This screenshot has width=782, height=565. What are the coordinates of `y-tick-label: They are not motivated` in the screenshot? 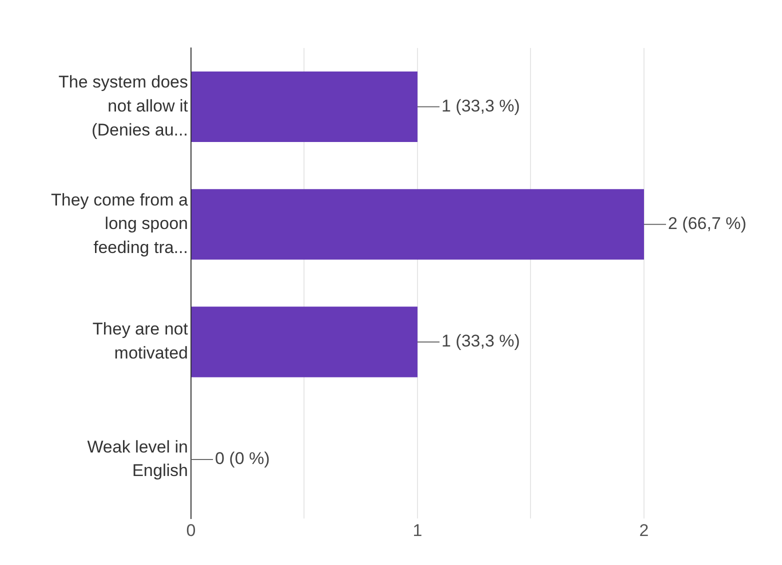 It's located at (140, 341).